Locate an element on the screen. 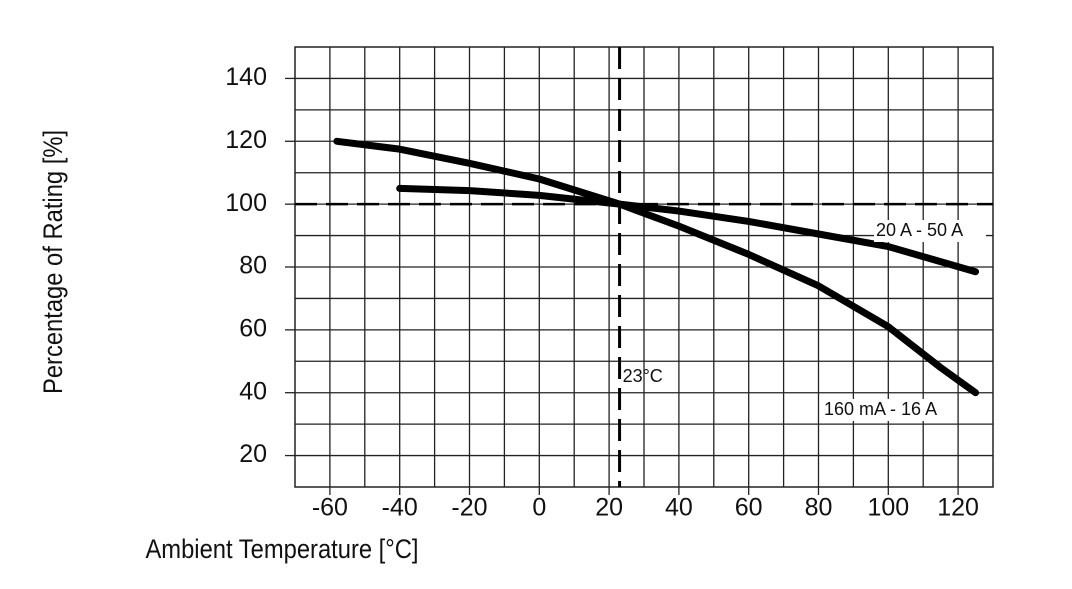 This screenshot has height=589, width=1072. x-tick-label: 100 is located at coordinates (888, 508).